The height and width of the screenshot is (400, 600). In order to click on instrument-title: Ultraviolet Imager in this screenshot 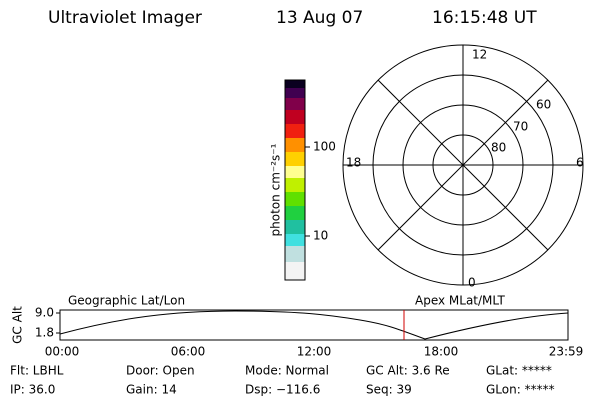, I will do `click(125, 18)`.